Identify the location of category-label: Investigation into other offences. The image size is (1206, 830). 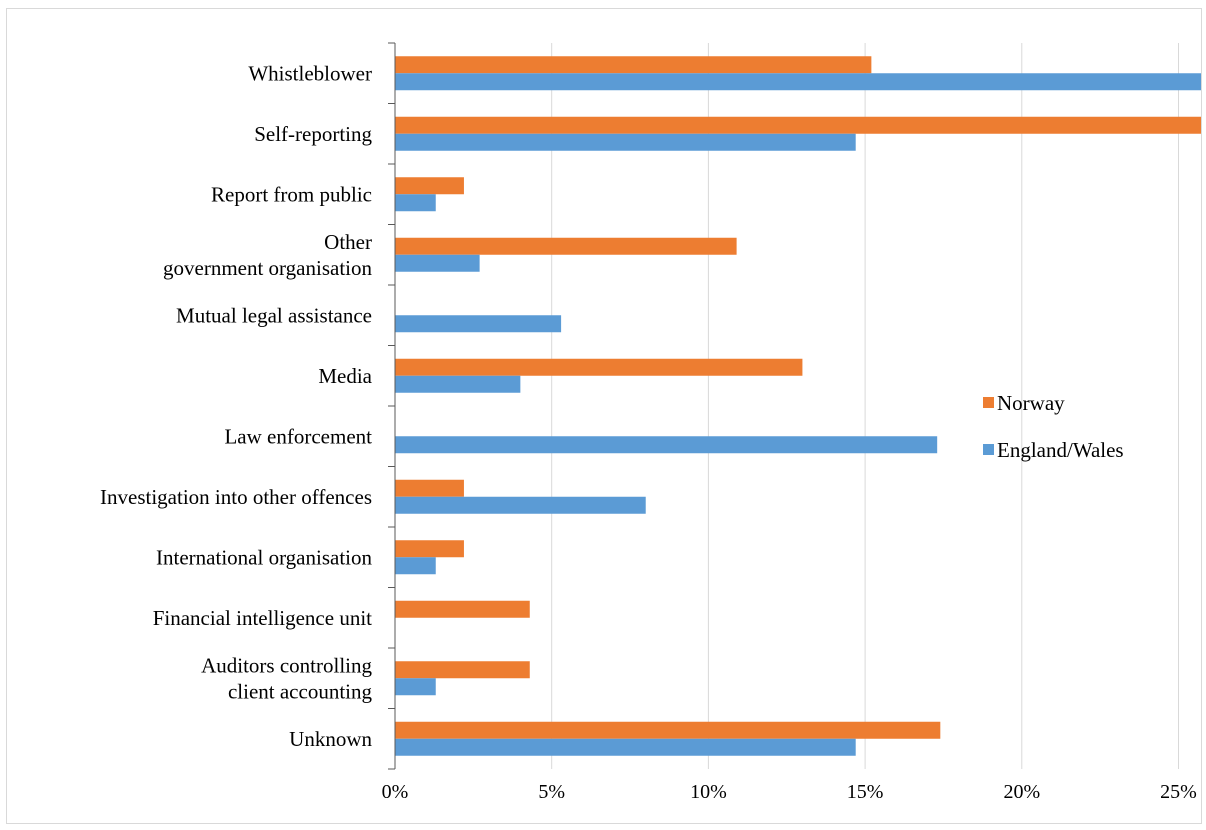
(236, 497).